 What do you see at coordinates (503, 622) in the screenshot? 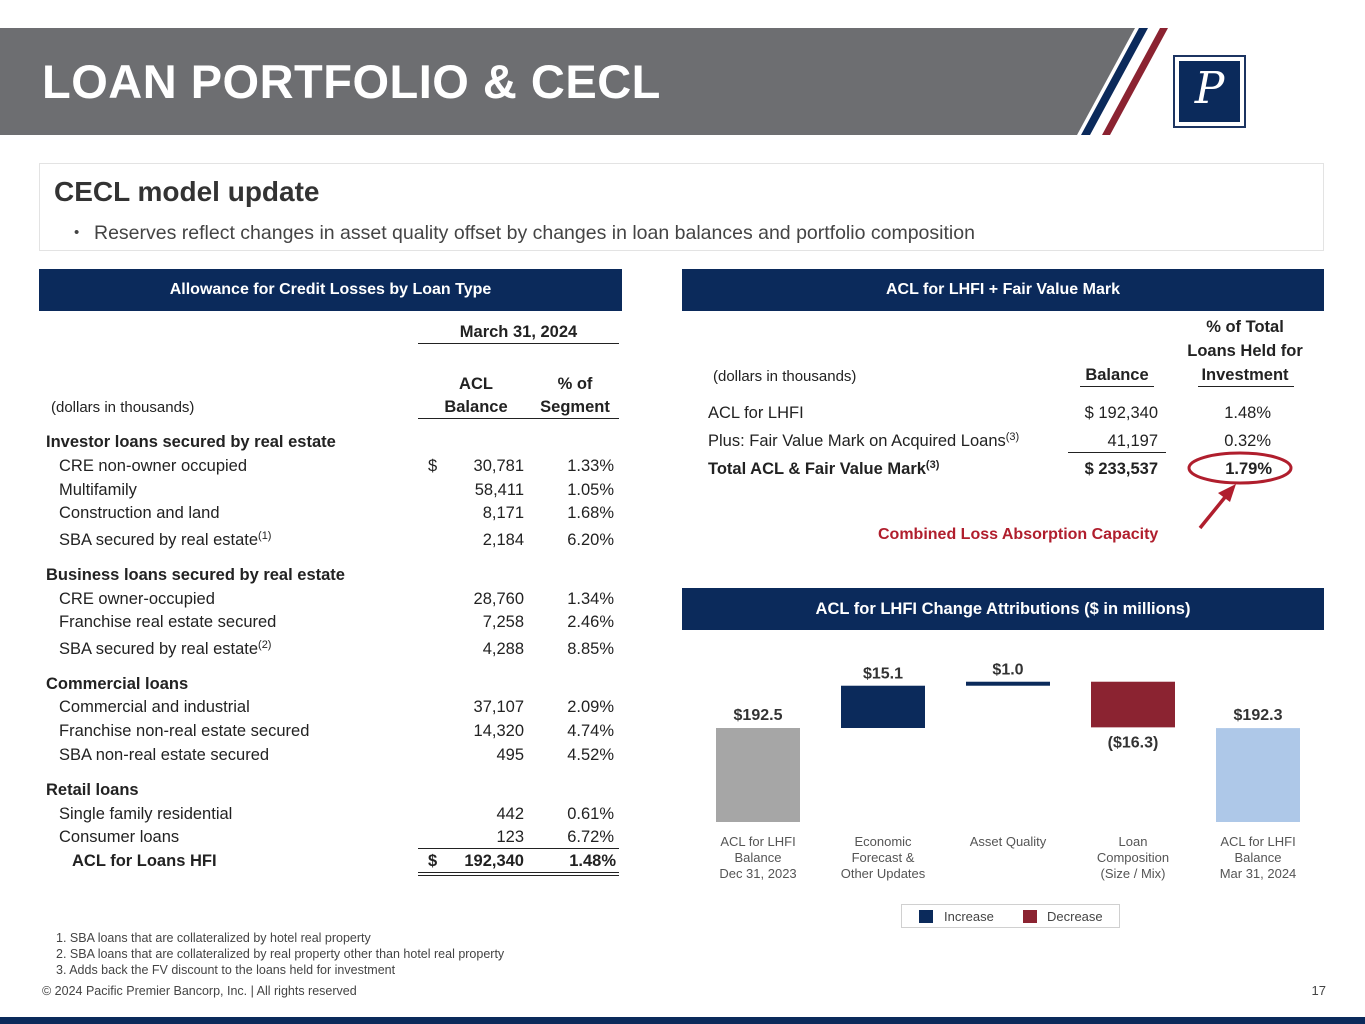
I see `acl-value: 7,258` at bounding box center [503, 622].